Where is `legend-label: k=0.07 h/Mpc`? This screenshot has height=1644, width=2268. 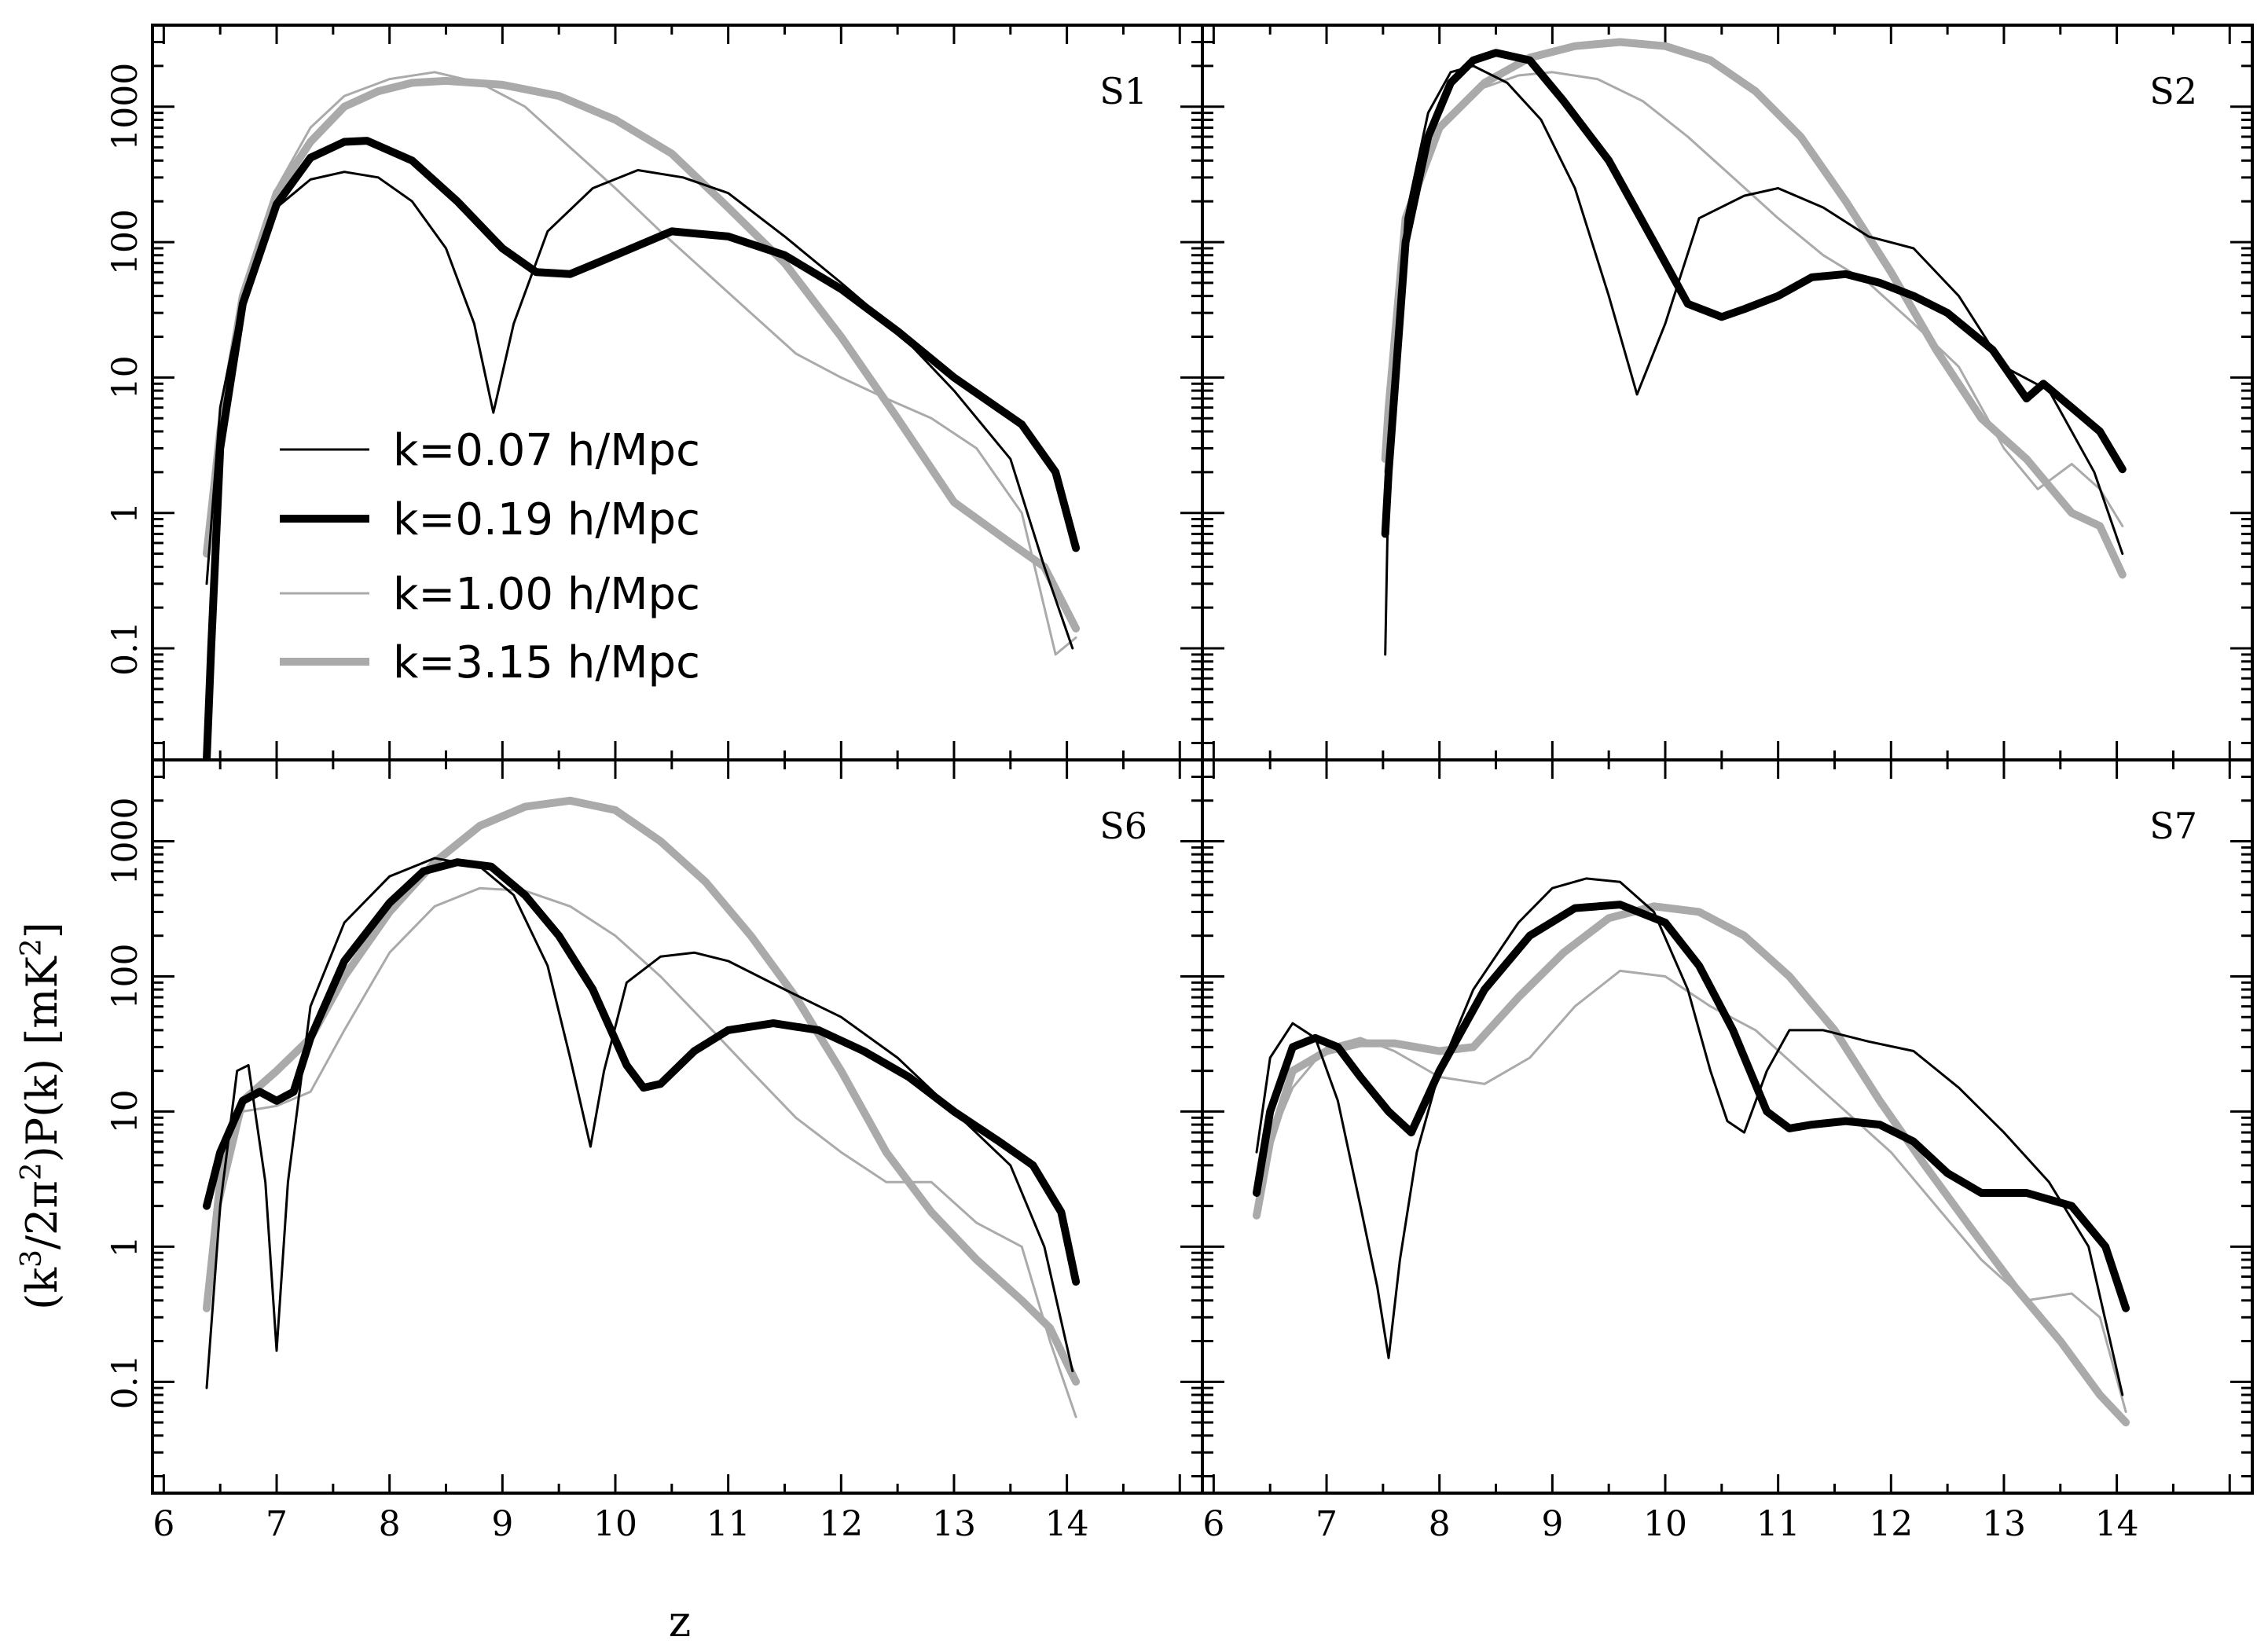 legend-label: k=0.07 h/Mpc is located at coordinates (546, 450).